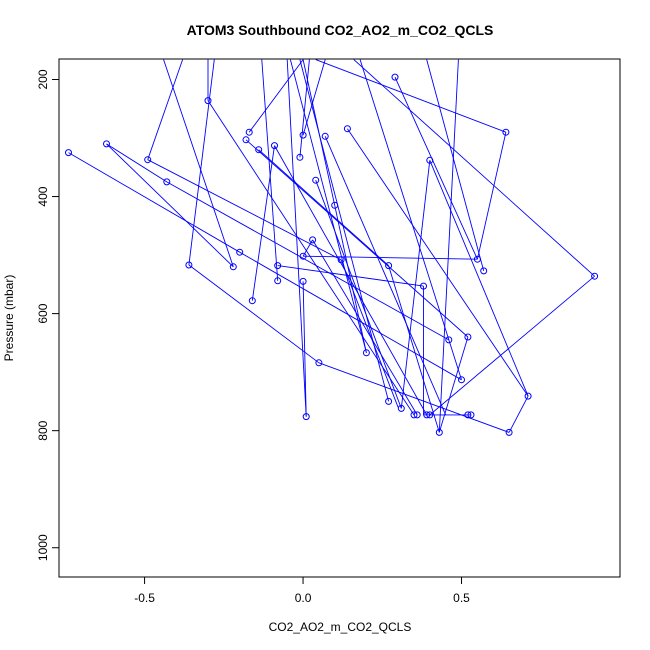 This screenshot has width=650, height=650. I want to click on y-axis: 200 400 600 800 1000, so click(47, 315).